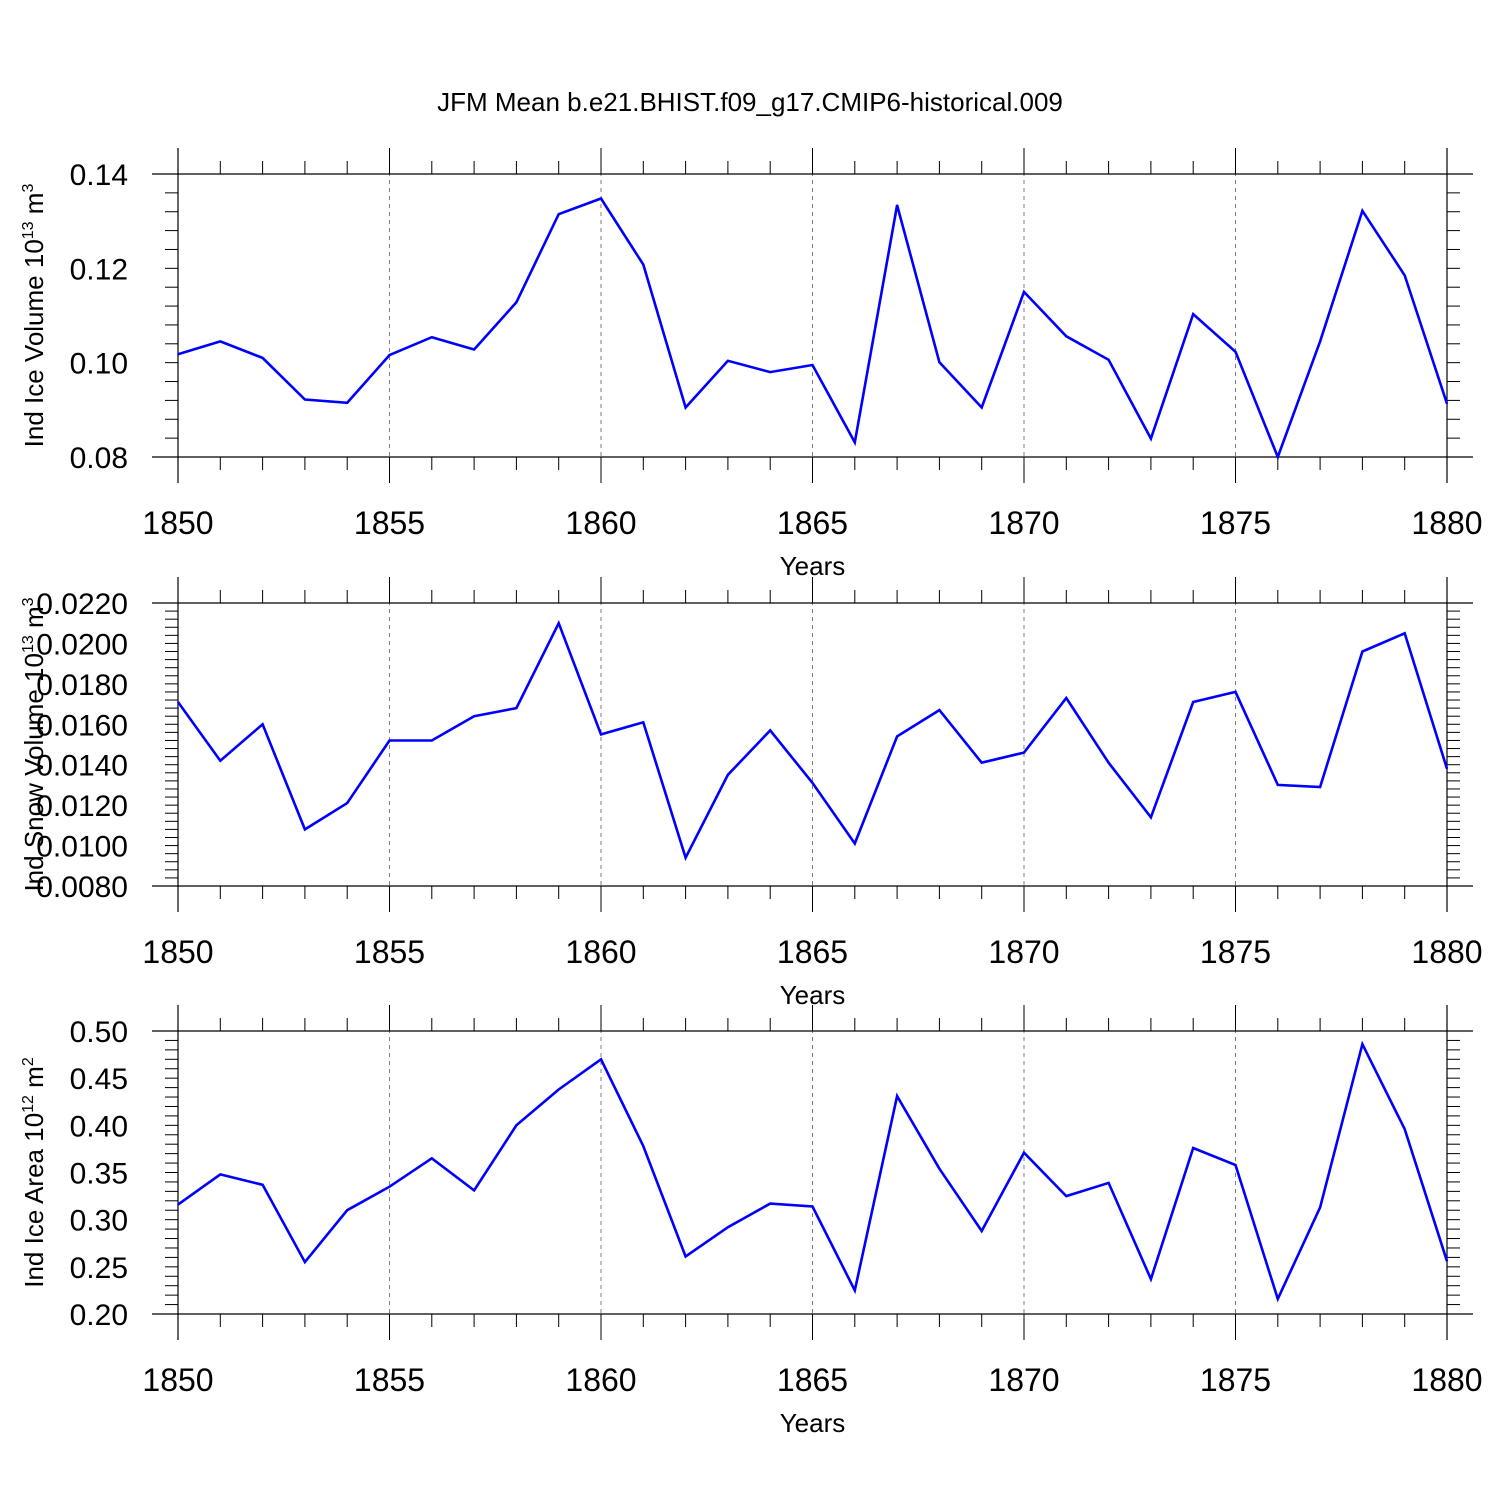 The image size is (1500, 1500). What do you see at coordinates (28, 1104) in the screenshot?
I see `y-axis-label-part: 12` at bounding box center [28, 1104].